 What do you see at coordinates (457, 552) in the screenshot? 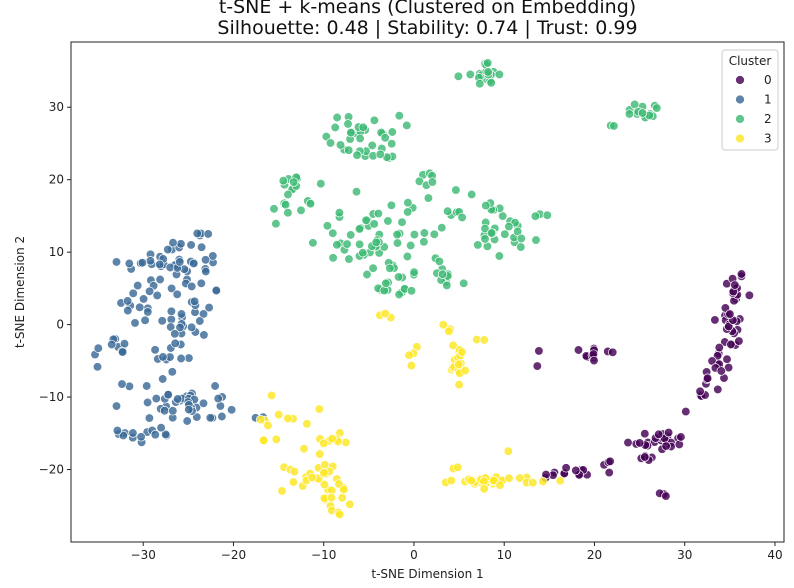
I see `x-axis: −30 −20 −10 0 10 20 30 40` at bounding box center [457, 552].